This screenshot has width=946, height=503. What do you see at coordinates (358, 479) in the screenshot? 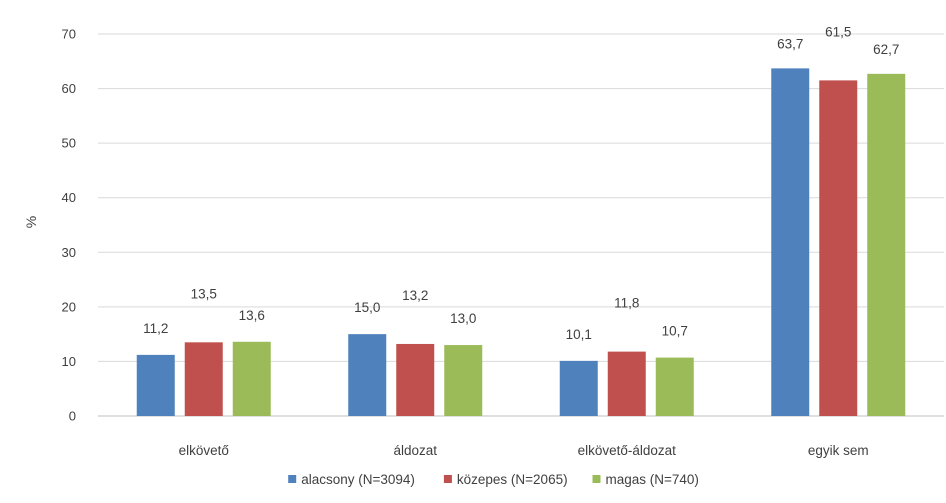
I see `legend-label: alacsony (N=3094)` at bounding box center [358, 479].